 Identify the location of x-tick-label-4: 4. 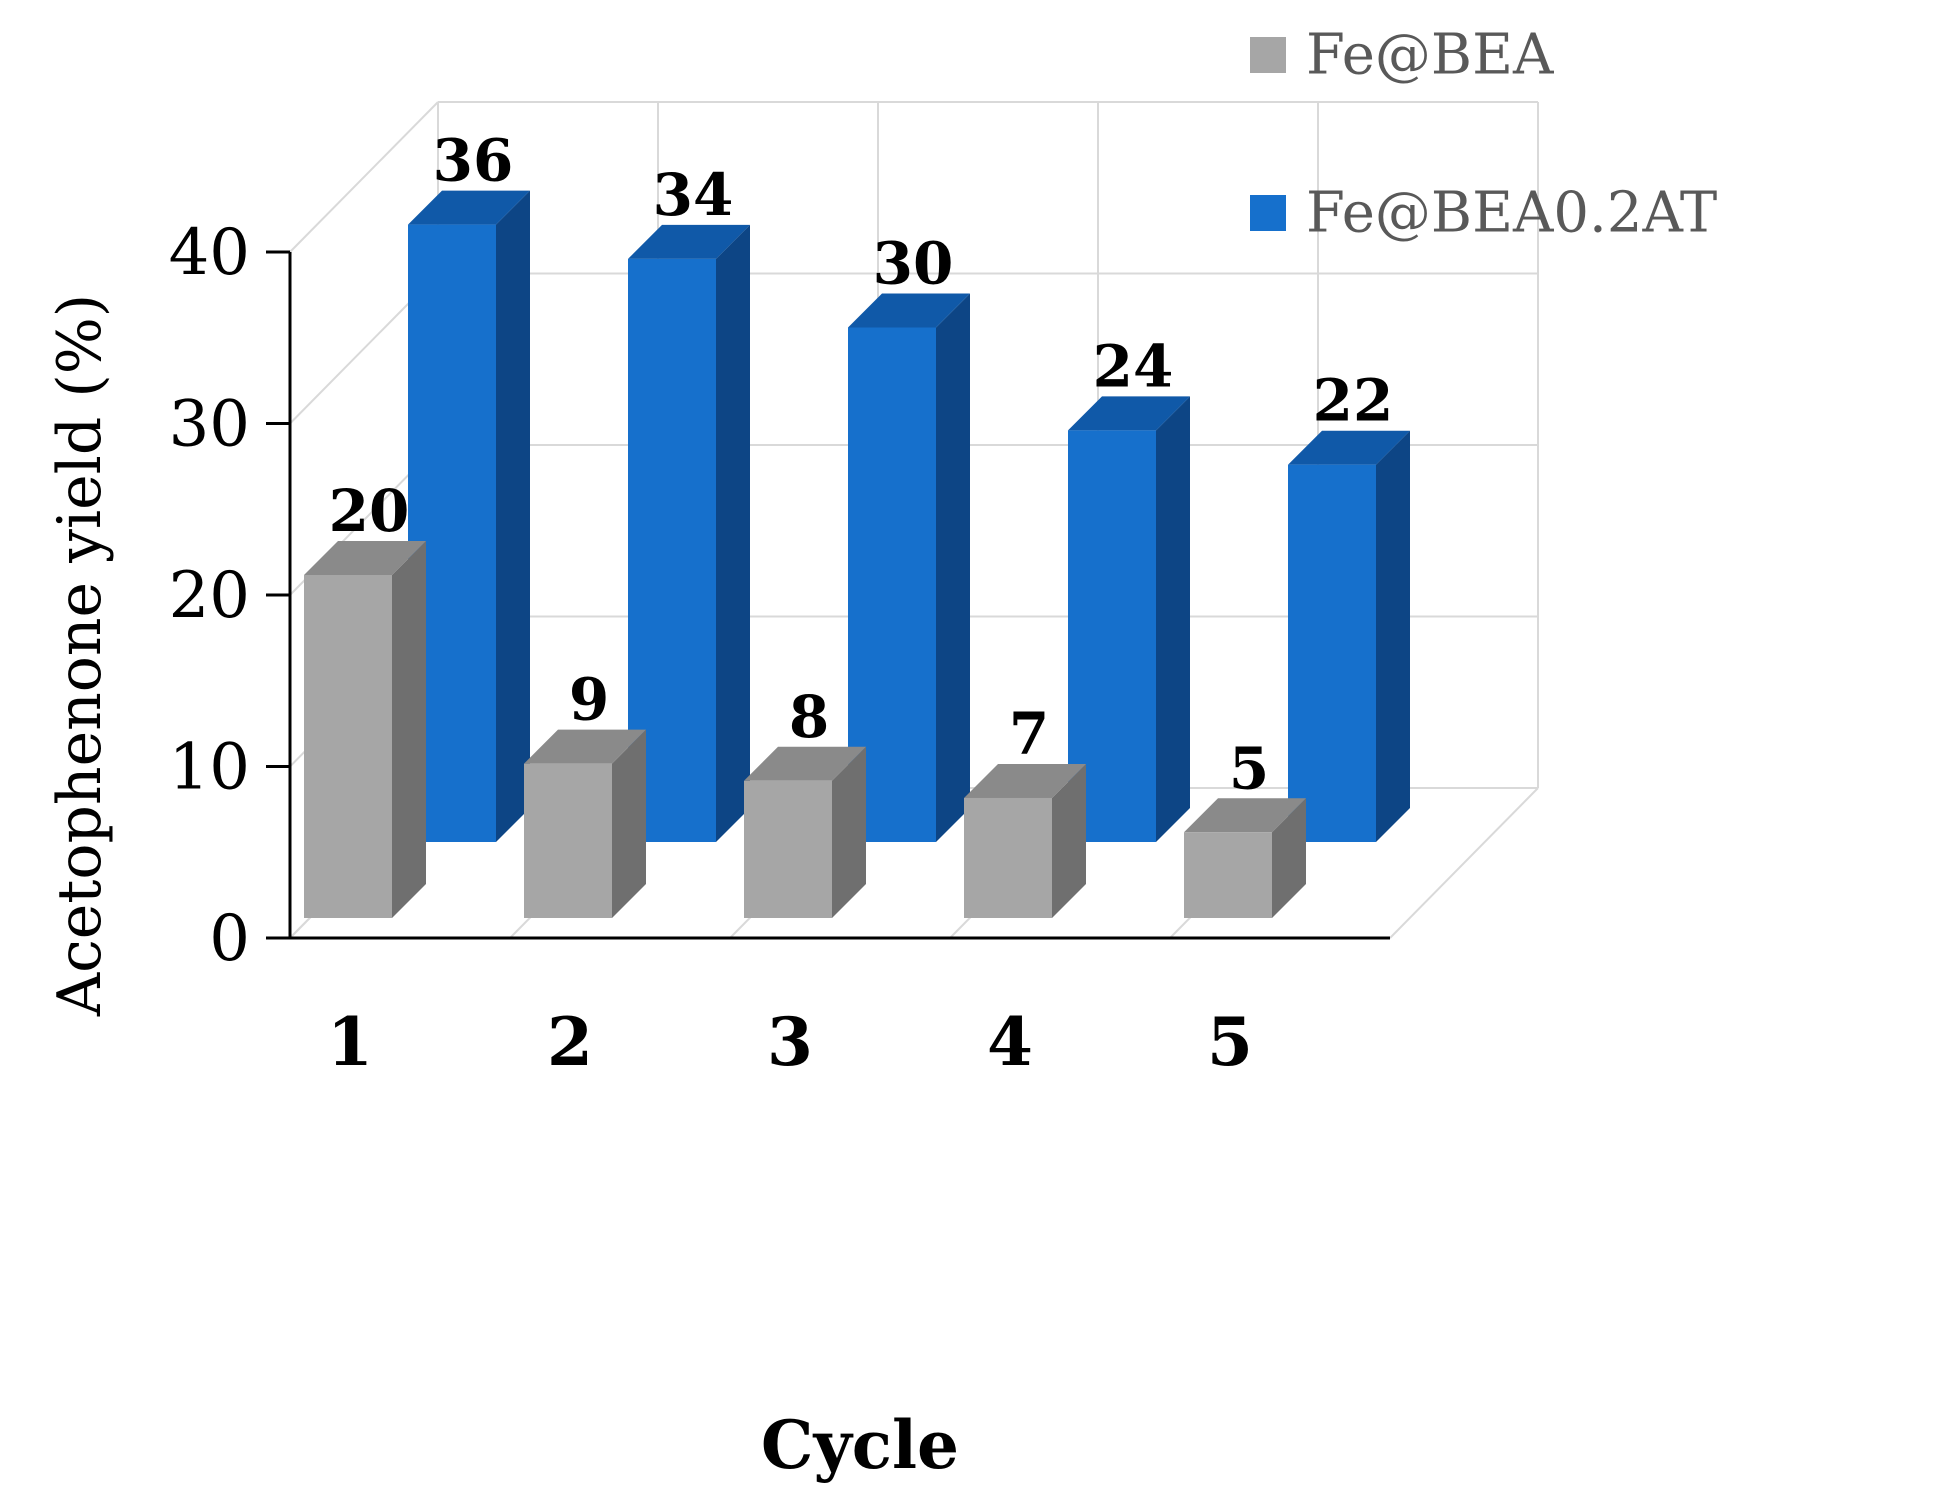
(1010, 1042).